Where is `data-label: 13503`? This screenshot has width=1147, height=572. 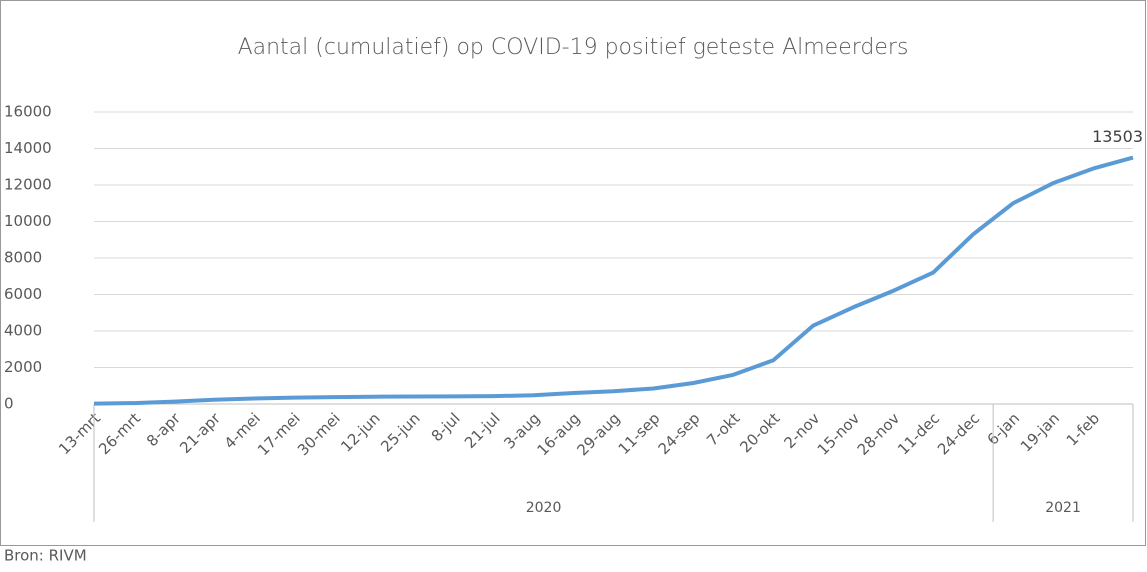
data-label: 13503 is located at coordinates (1117, 136).